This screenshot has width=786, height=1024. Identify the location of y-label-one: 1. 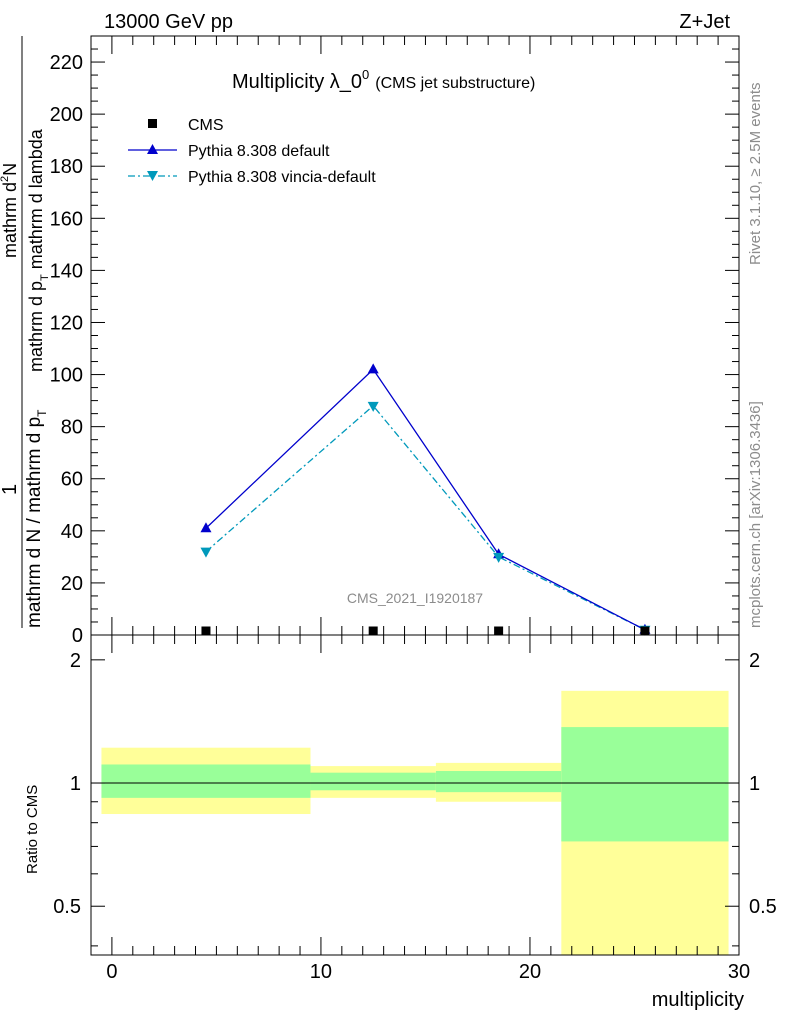
(10, 489).